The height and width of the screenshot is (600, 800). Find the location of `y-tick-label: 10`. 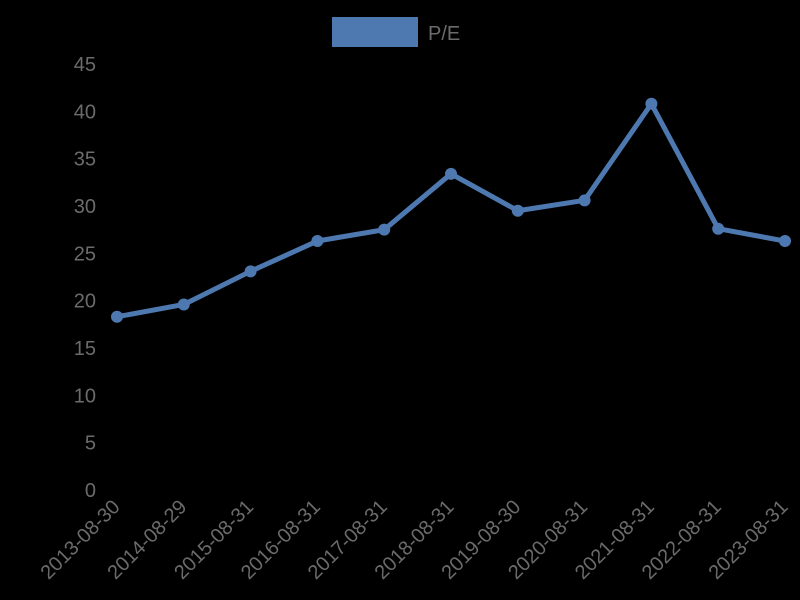

y-tick-label: 10 is located at coordinates (85, 396).